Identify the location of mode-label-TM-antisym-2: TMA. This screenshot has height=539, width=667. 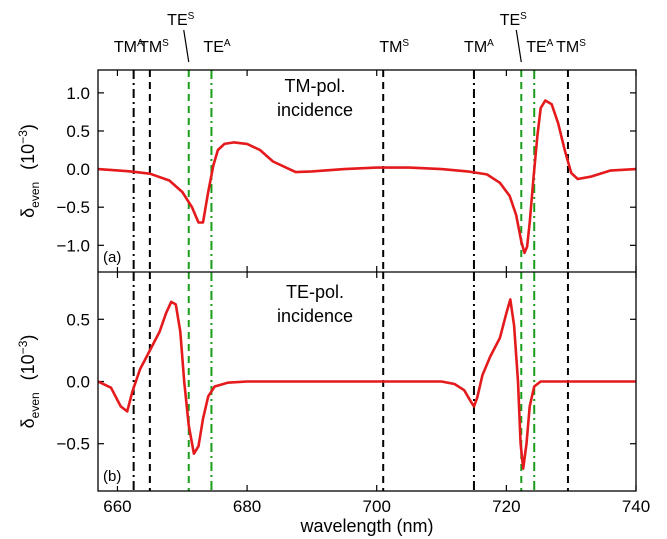
(479, 47).